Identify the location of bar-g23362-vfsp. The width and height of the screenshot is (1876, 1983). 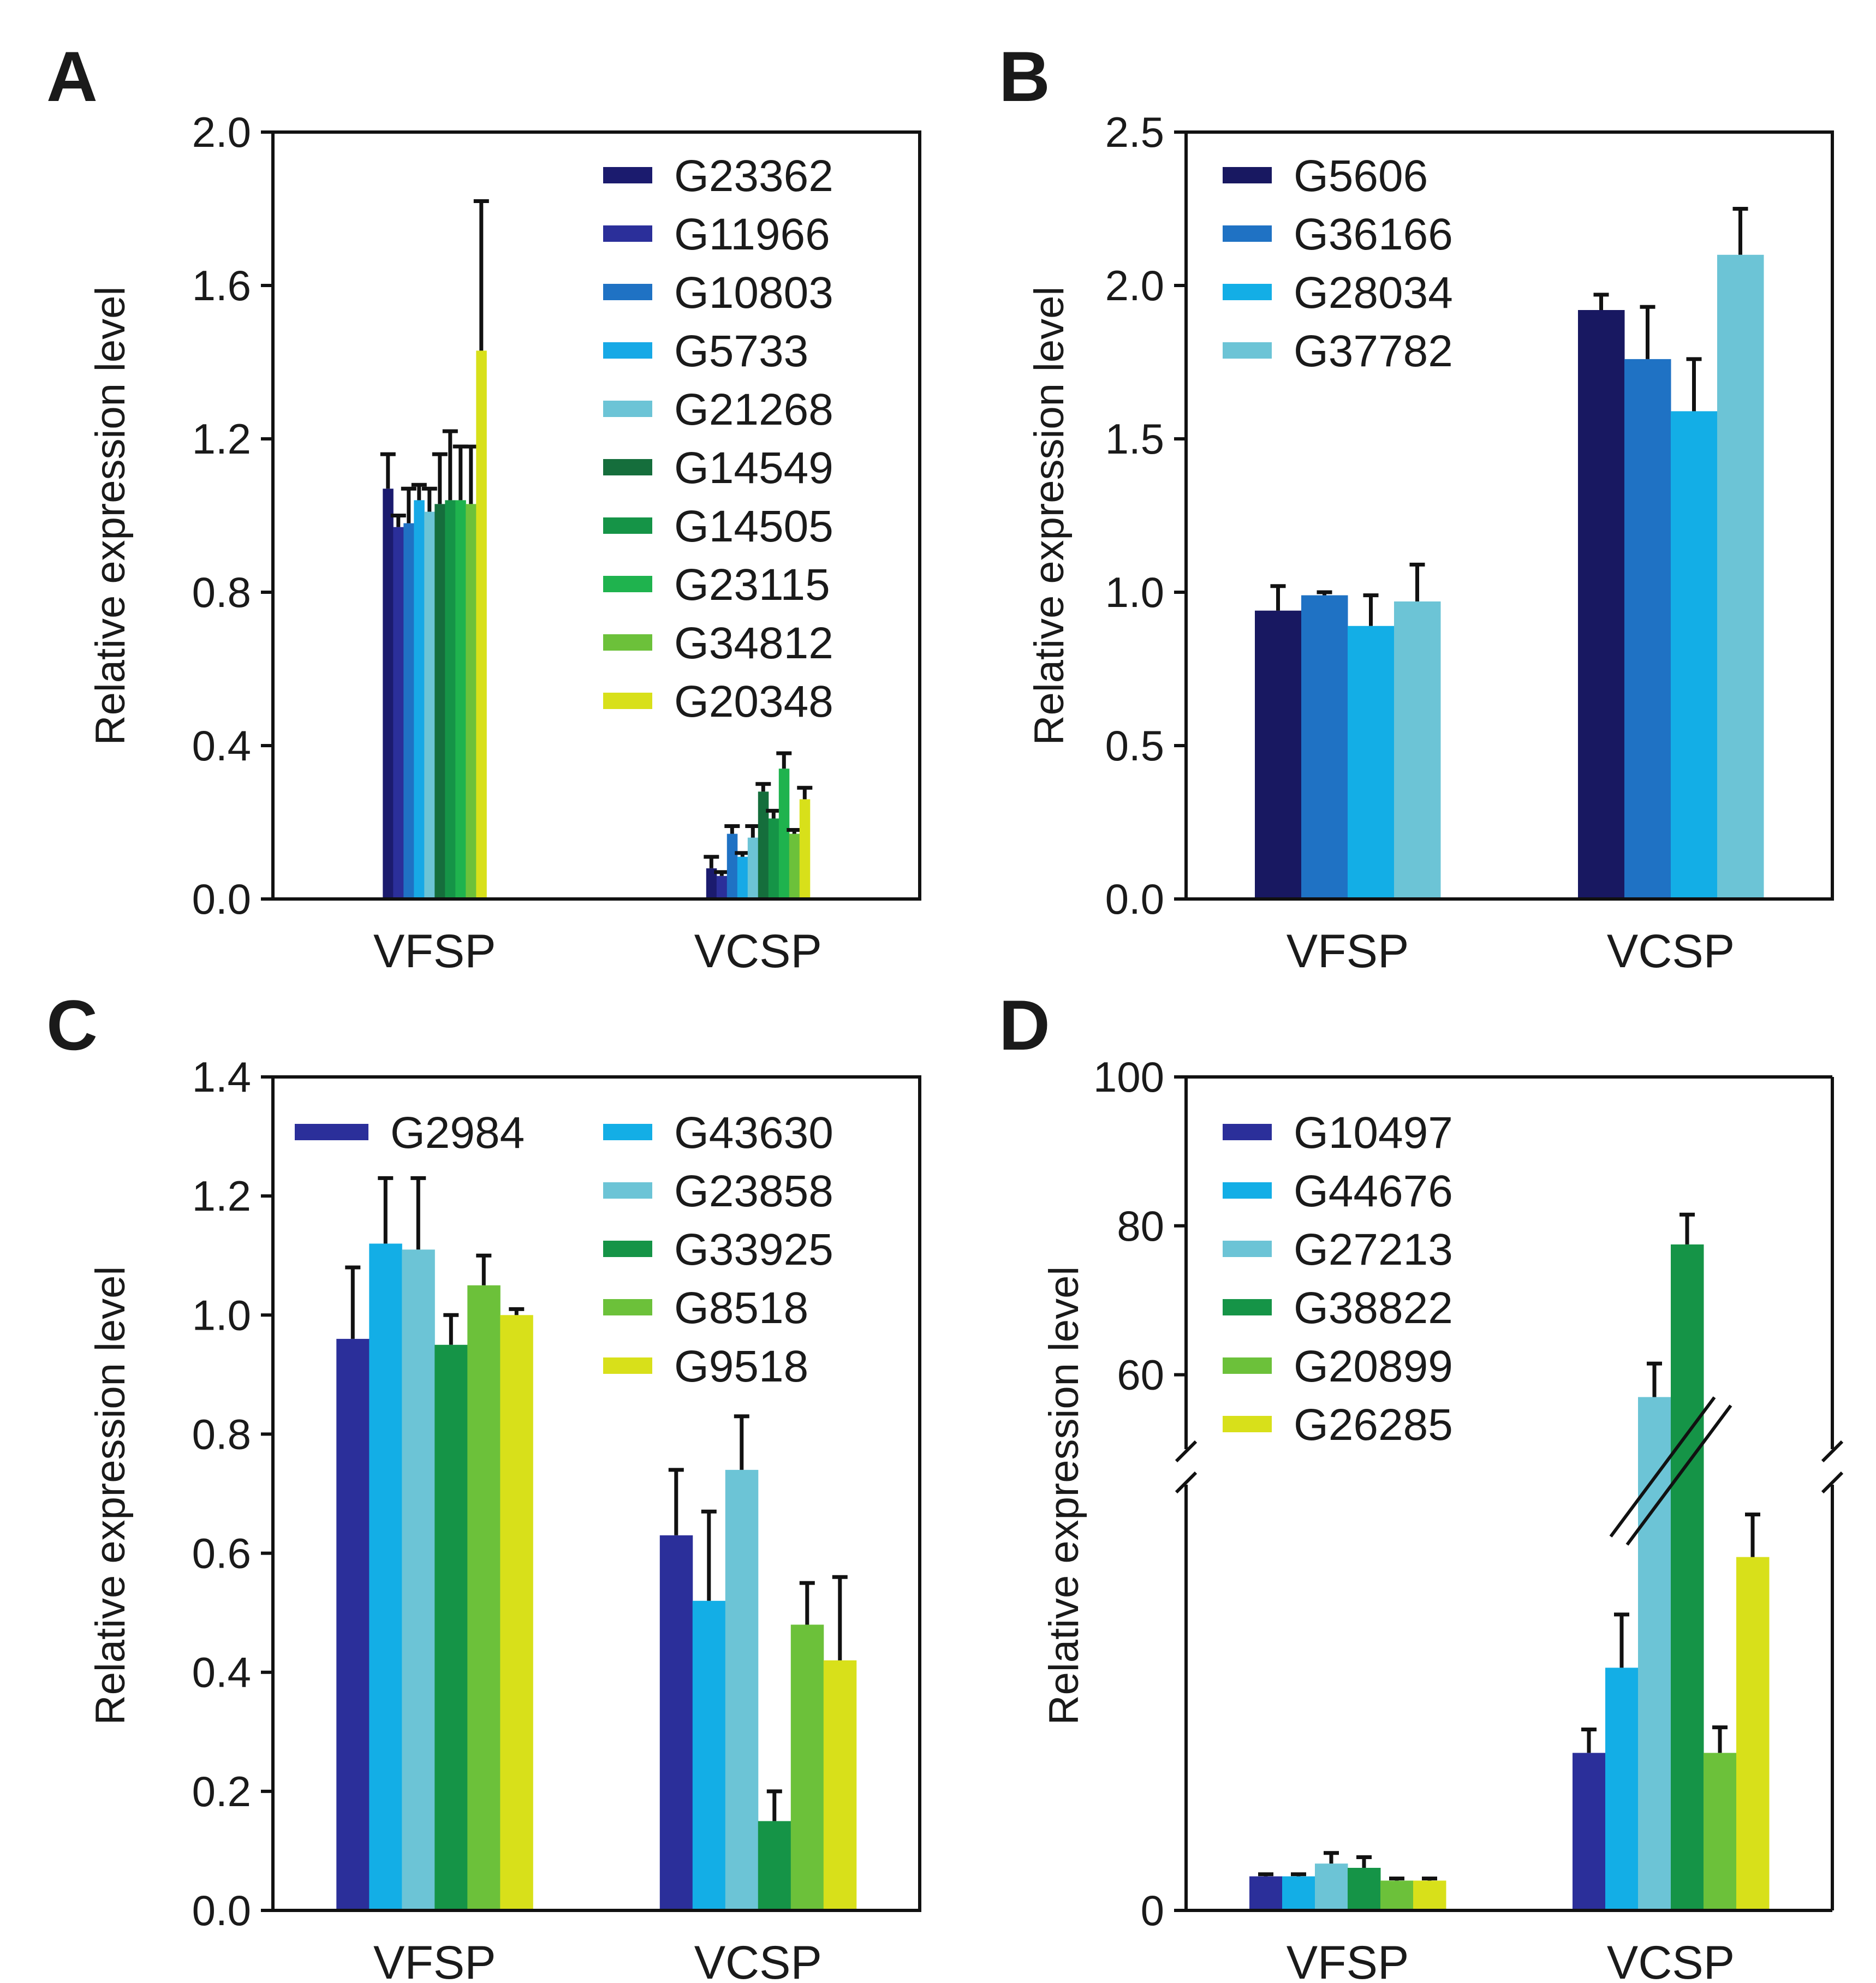
(388, 694).